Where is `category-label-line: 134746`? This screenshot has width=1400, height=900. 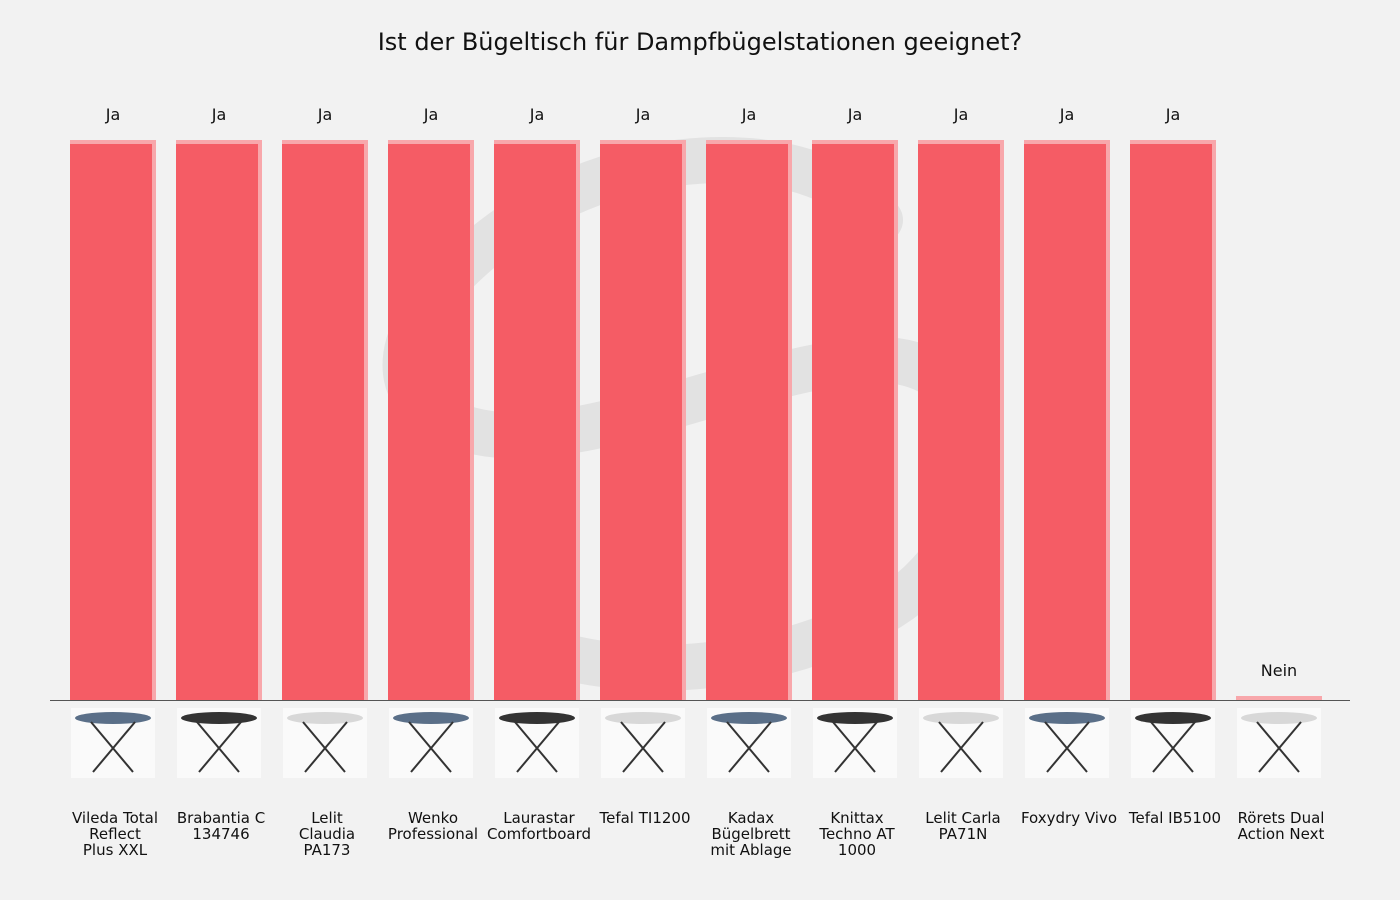
category-label-line: 134746 is located at coordinates (220, 834).